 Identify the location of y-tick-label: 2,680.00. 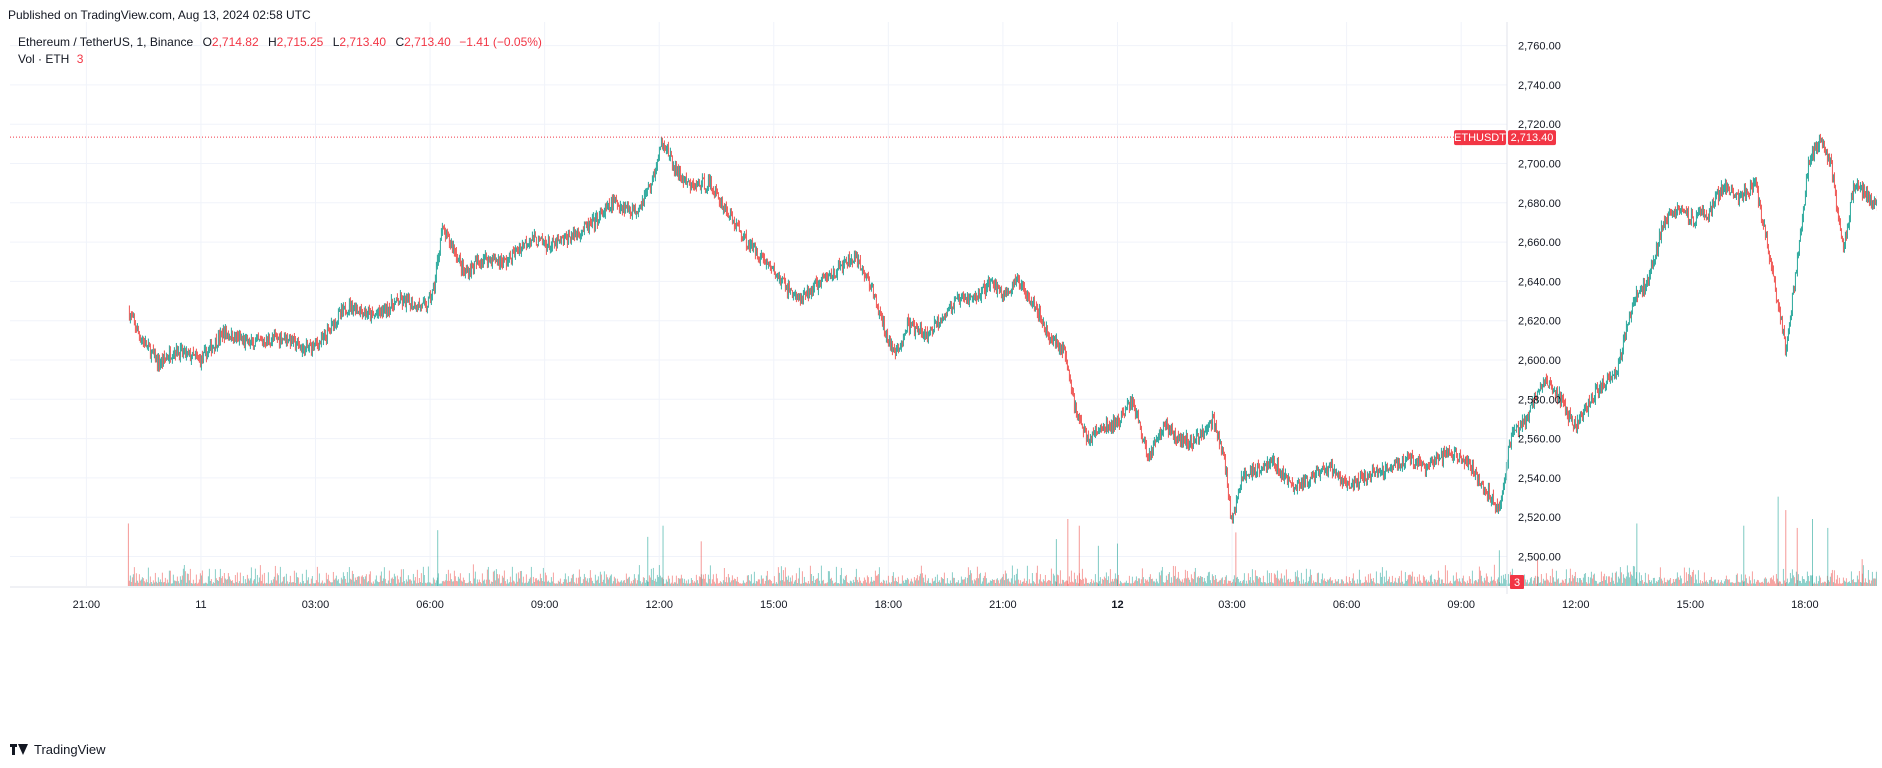
(1539, 204).